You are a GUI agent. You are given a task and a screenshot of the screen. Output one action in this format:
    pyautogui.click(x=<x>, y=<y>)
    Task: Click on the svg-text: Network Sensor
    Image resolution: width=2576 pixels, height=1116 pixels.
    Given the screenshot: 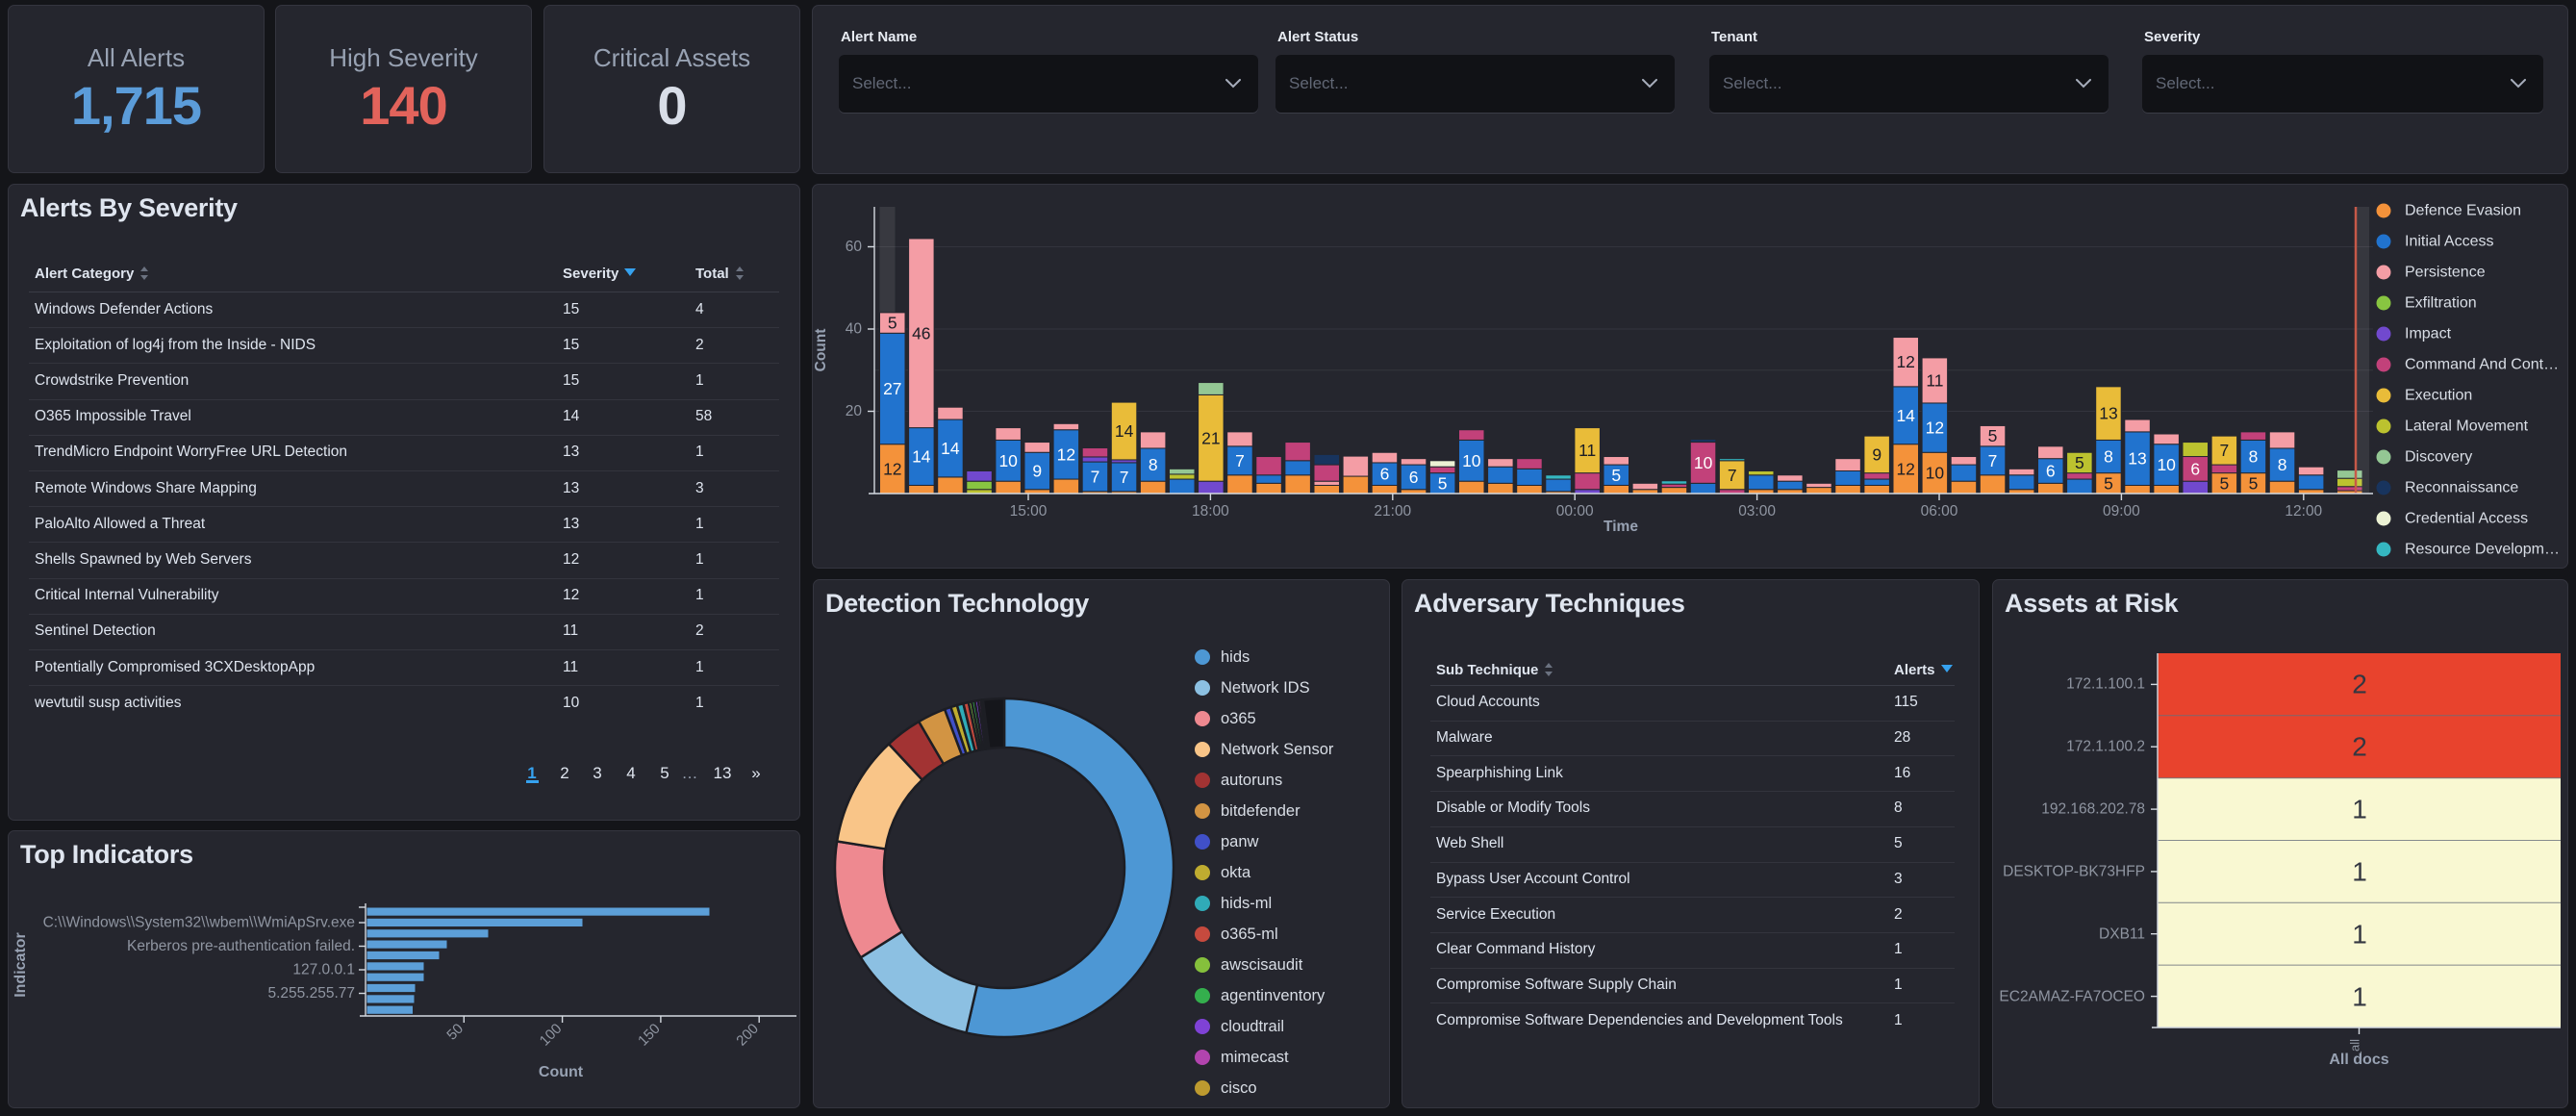 What is the action you would take?
    pyautogui.click(x=1277, y=749)
    